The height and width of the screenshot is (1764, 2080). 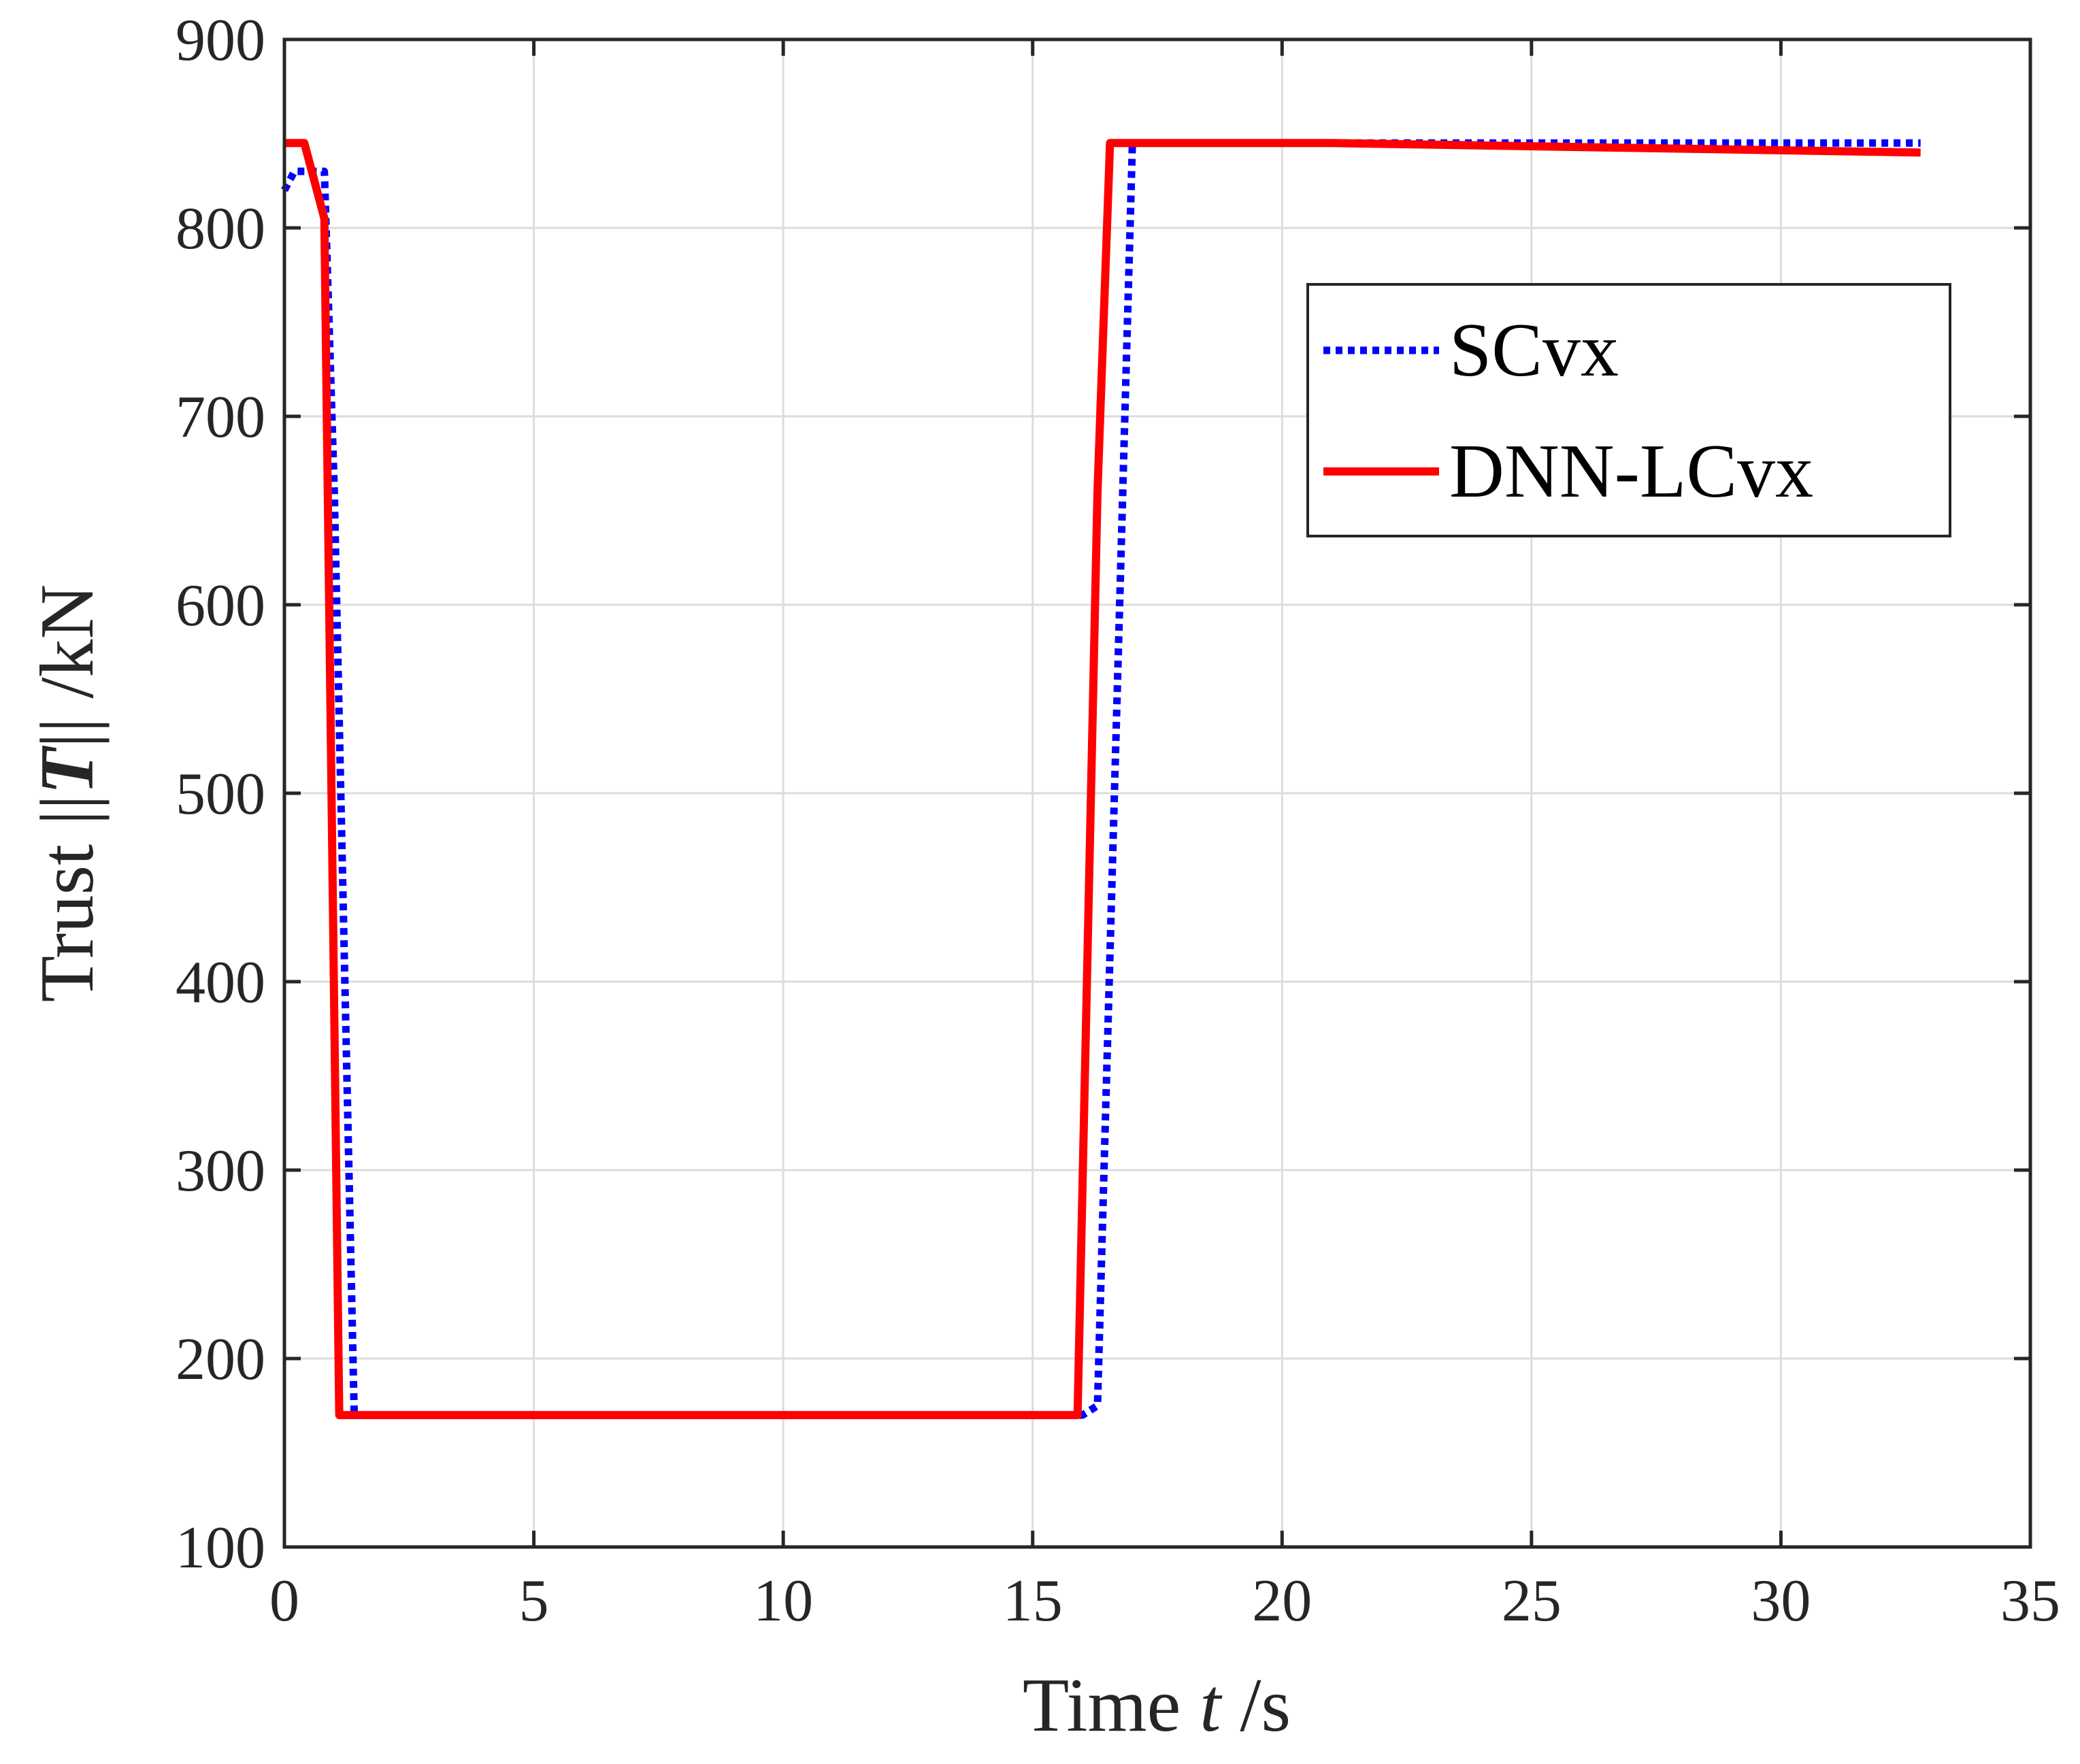 What do you see at coordinates (220, 983) in the screenshot?
I see `y-tick-label: 400` at bounding box center [220, 983].